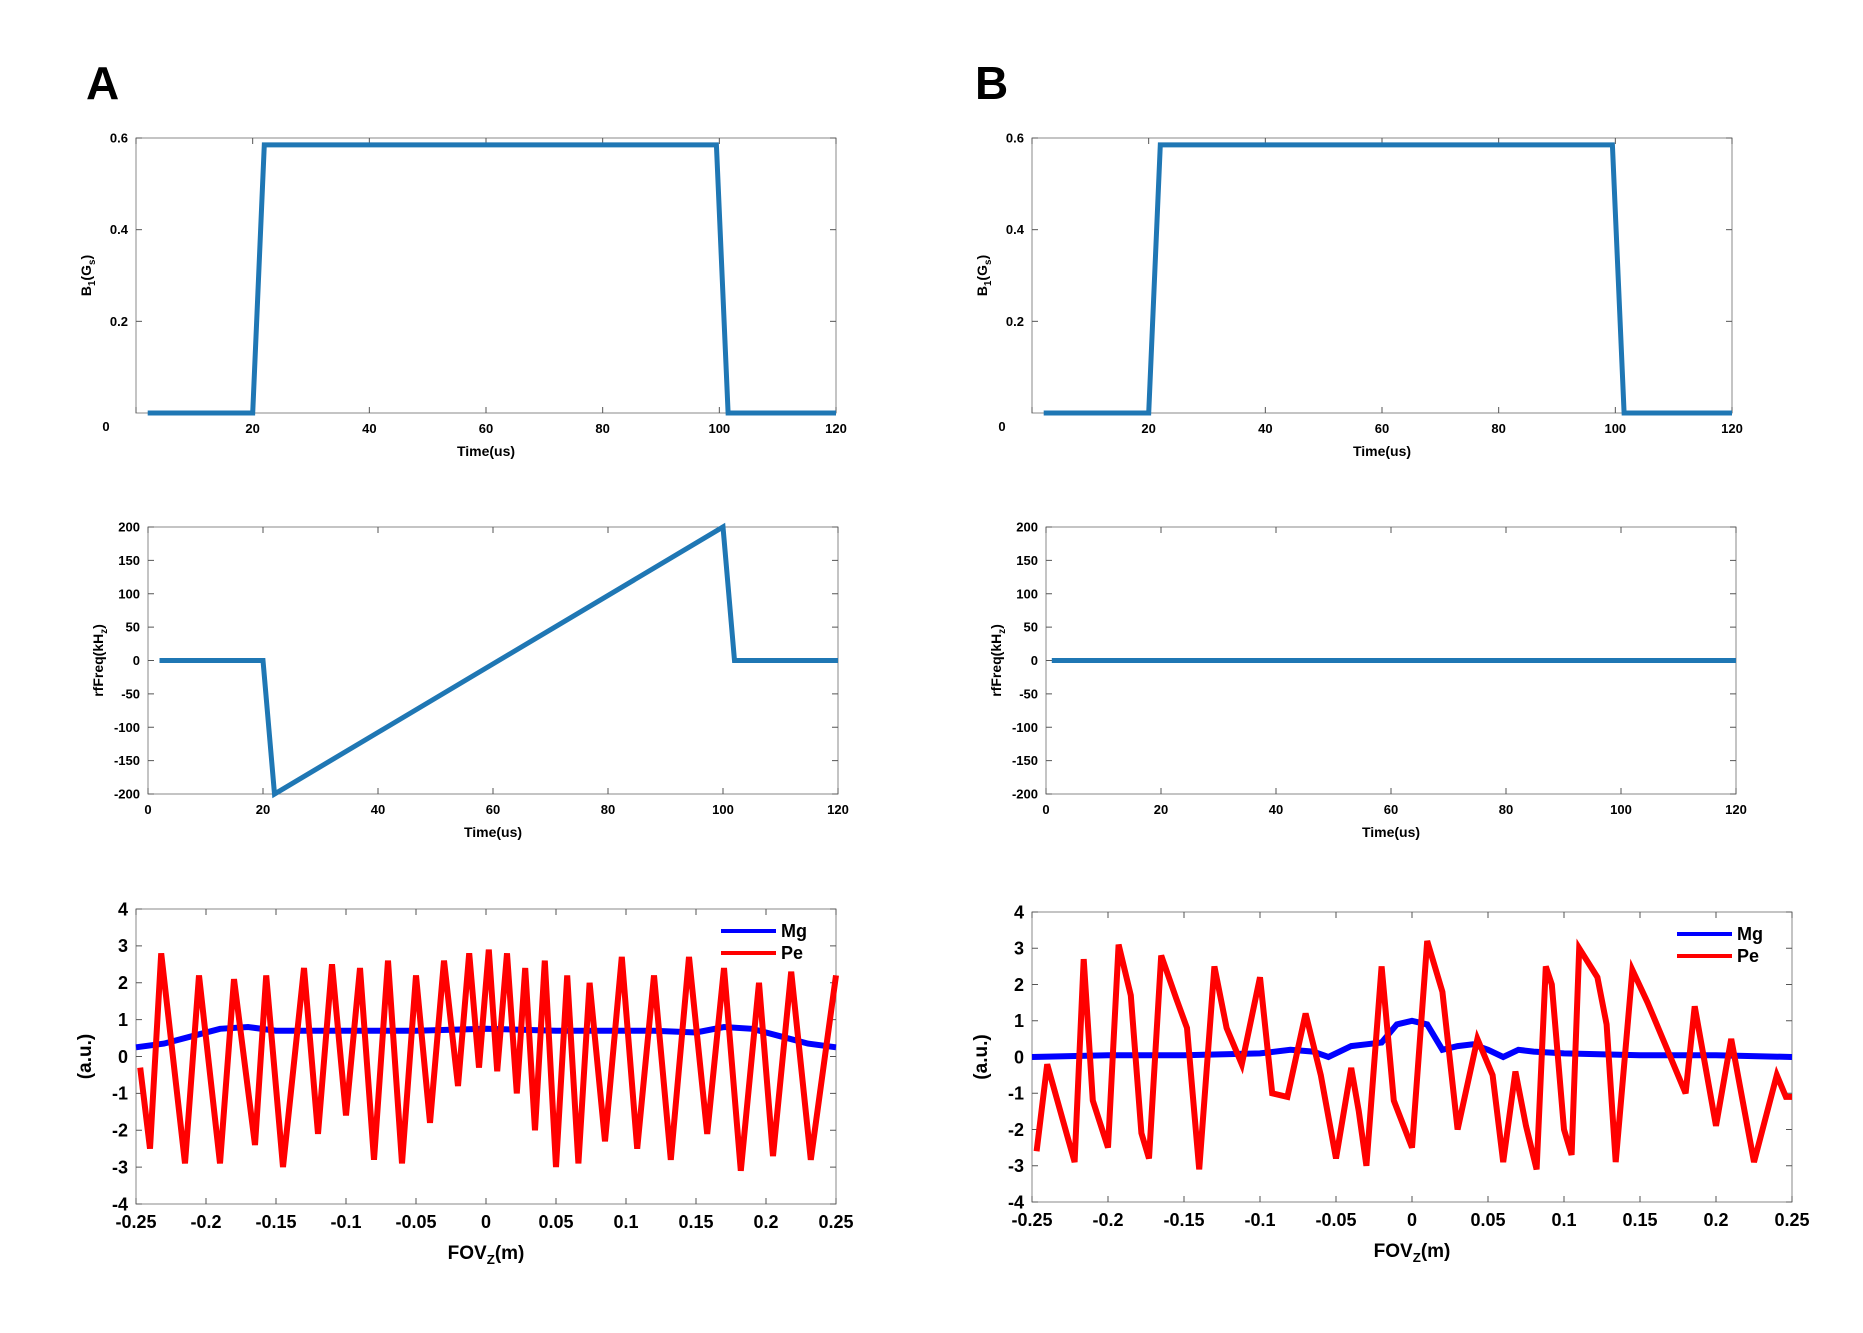  Describe the element at coordinates (1025, 760) in the screenshot. I see `y-tick-label: -150` at that location.